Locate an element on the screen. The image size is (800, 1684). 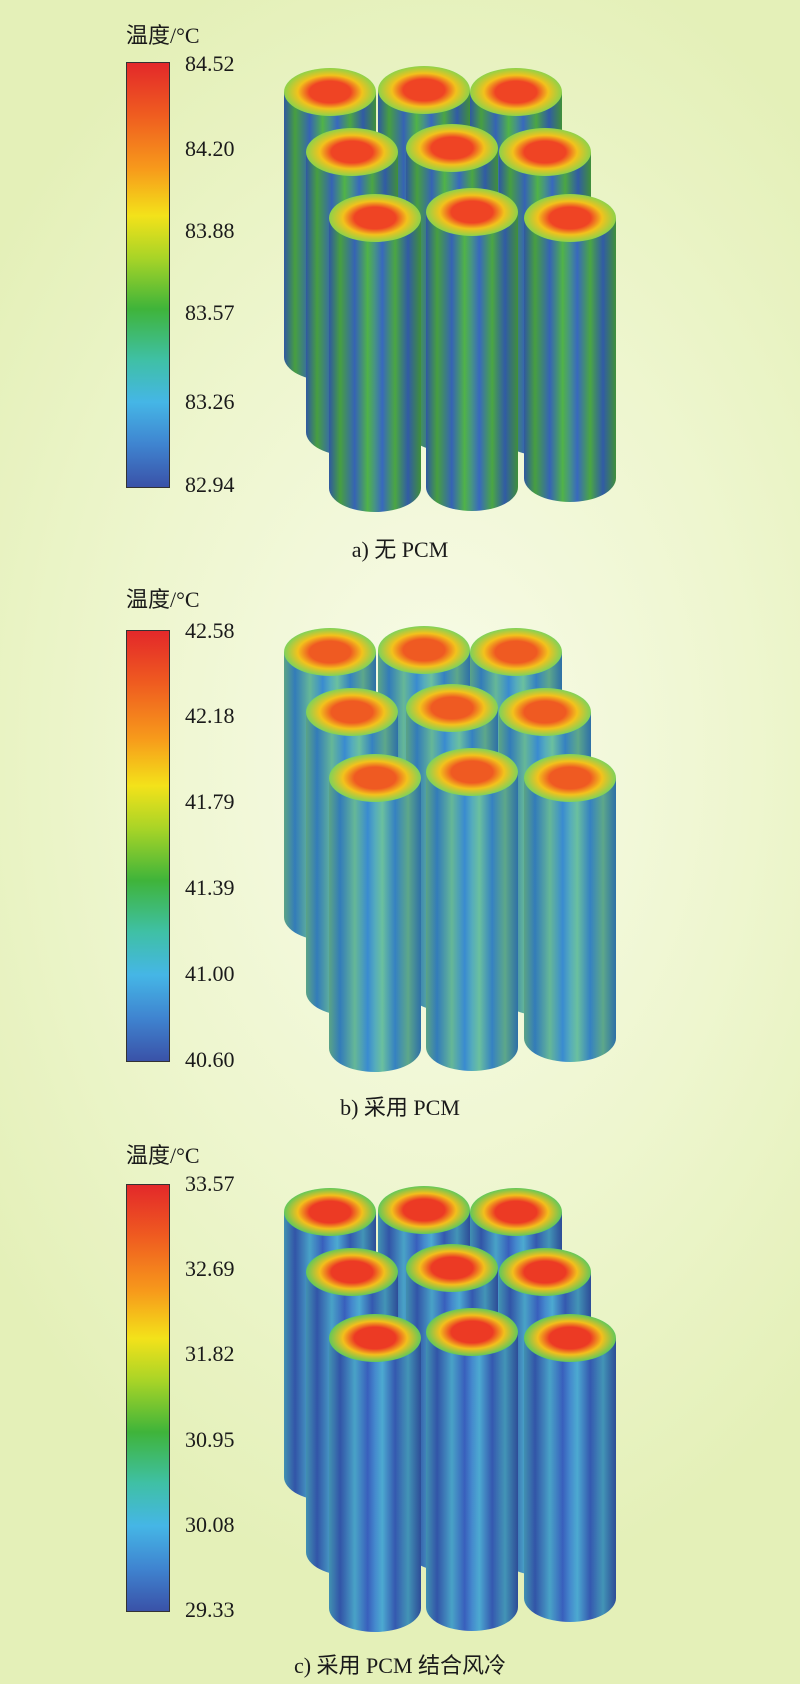
tick-label: 41.00 is located at coordinates (210, 973).